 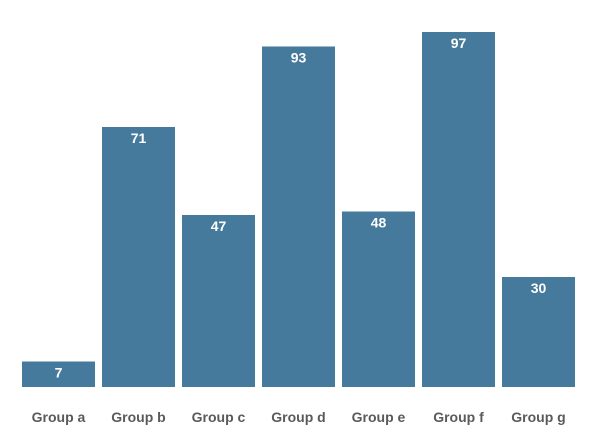 What do you see at coordinates (218, 300) in the screenshot?
I see `bar-group-c` at bounding box center [218, 300].